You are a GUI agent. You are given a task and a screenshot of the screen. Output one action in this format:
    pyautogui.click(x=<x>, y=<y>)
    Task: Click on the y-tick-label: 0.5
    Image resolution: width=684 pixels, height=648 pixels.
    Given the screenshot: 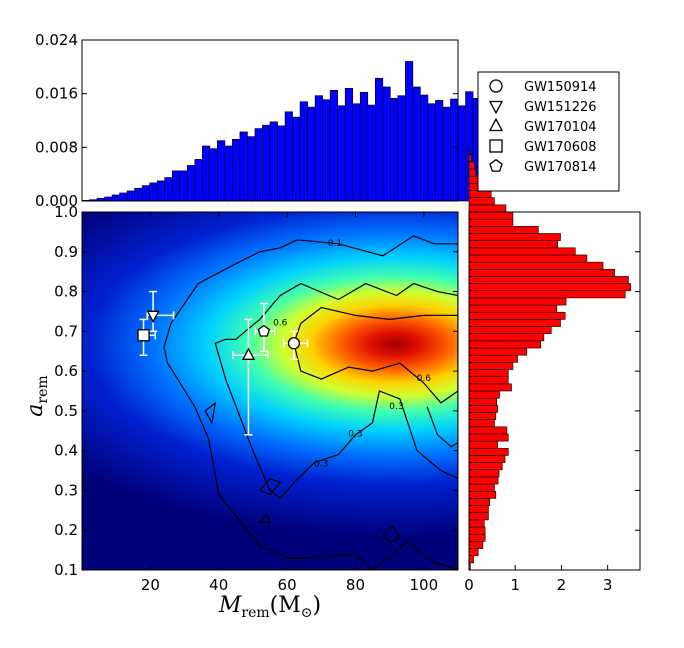 What is the action you would take?
    pyautogui.click(x=66, y=411)
    